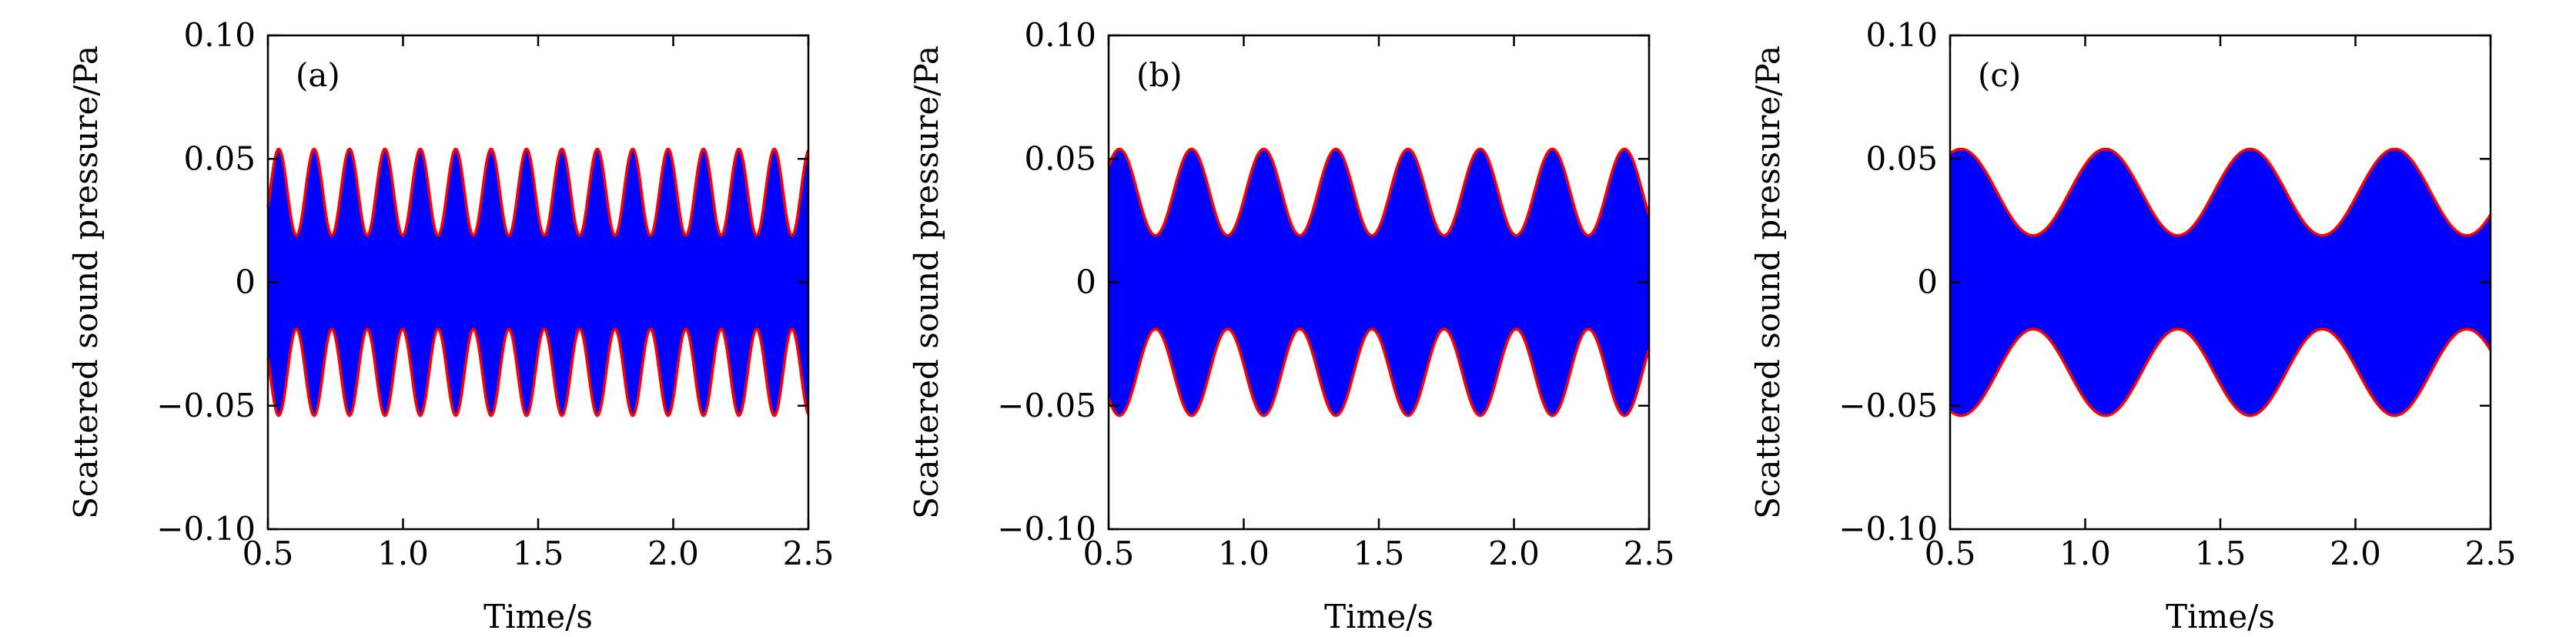 The image size is (2576, 637). I want to click on panel-label: (b), so click(1159, 75).